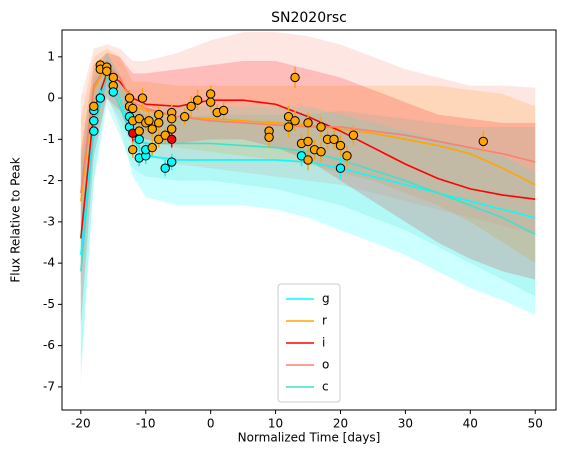 Image resolution: width=565 pixels, height=455 pixels. What do you see at coordinates (324, 321) in the screenshot?
I see `legend-label: r` at bounding box center [324, 321].